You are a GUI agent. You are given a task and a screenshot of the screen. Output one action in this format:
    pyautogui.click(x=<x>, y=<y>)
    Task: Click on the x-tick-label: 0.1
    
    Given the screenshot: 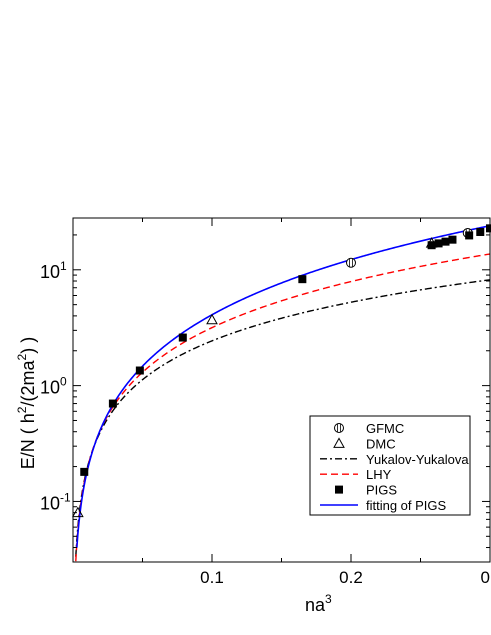 What is the action you would take?
    pyautogui.click(x=212, y=577)
    